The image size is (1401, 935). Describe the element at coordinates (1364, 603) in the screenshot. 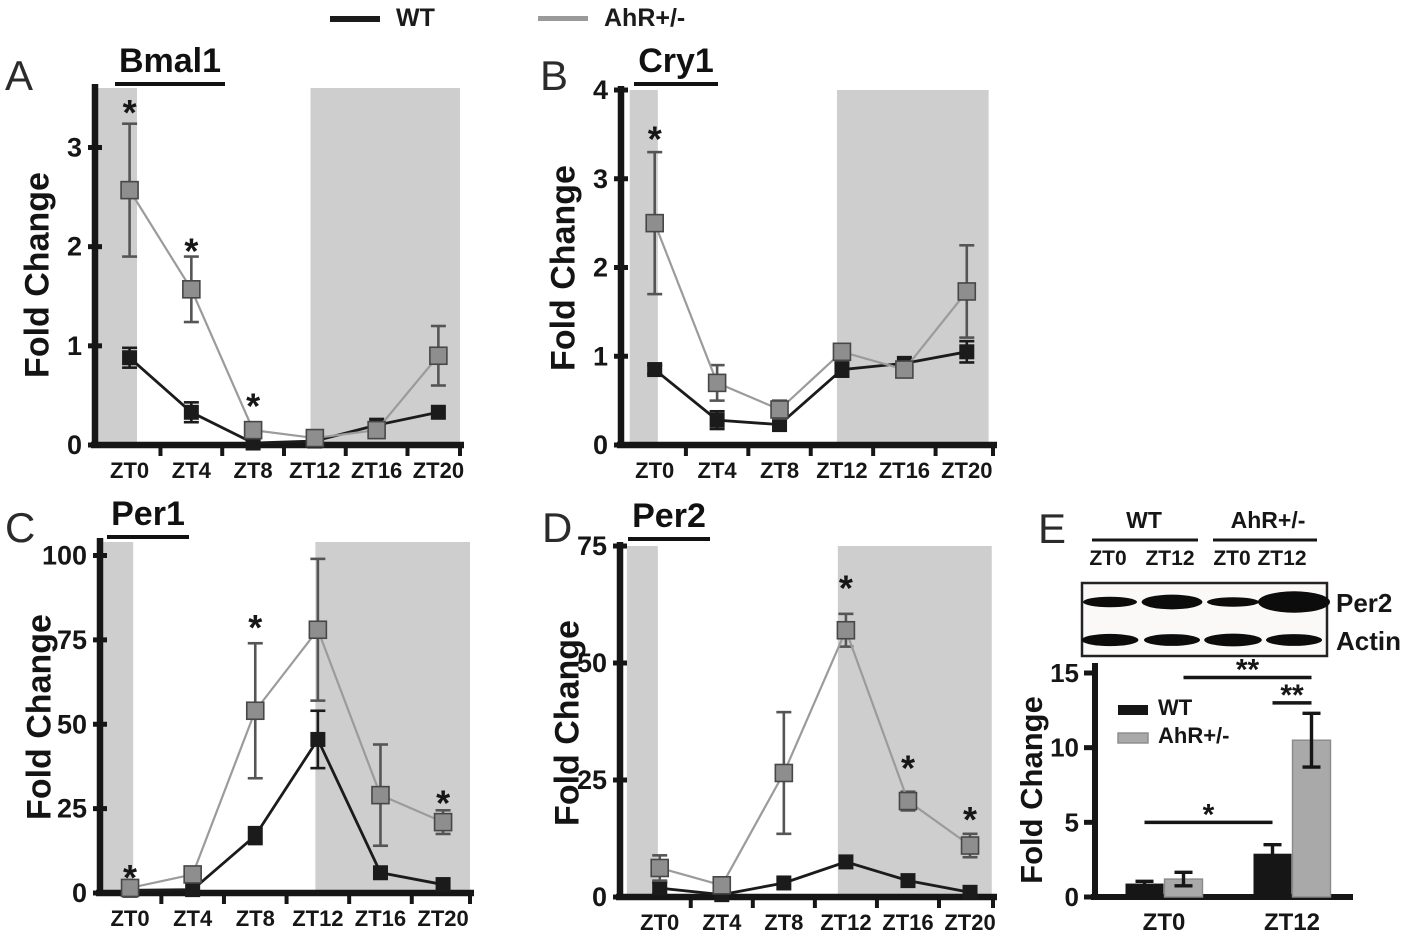

I see `svg-text: Per2` at that location.